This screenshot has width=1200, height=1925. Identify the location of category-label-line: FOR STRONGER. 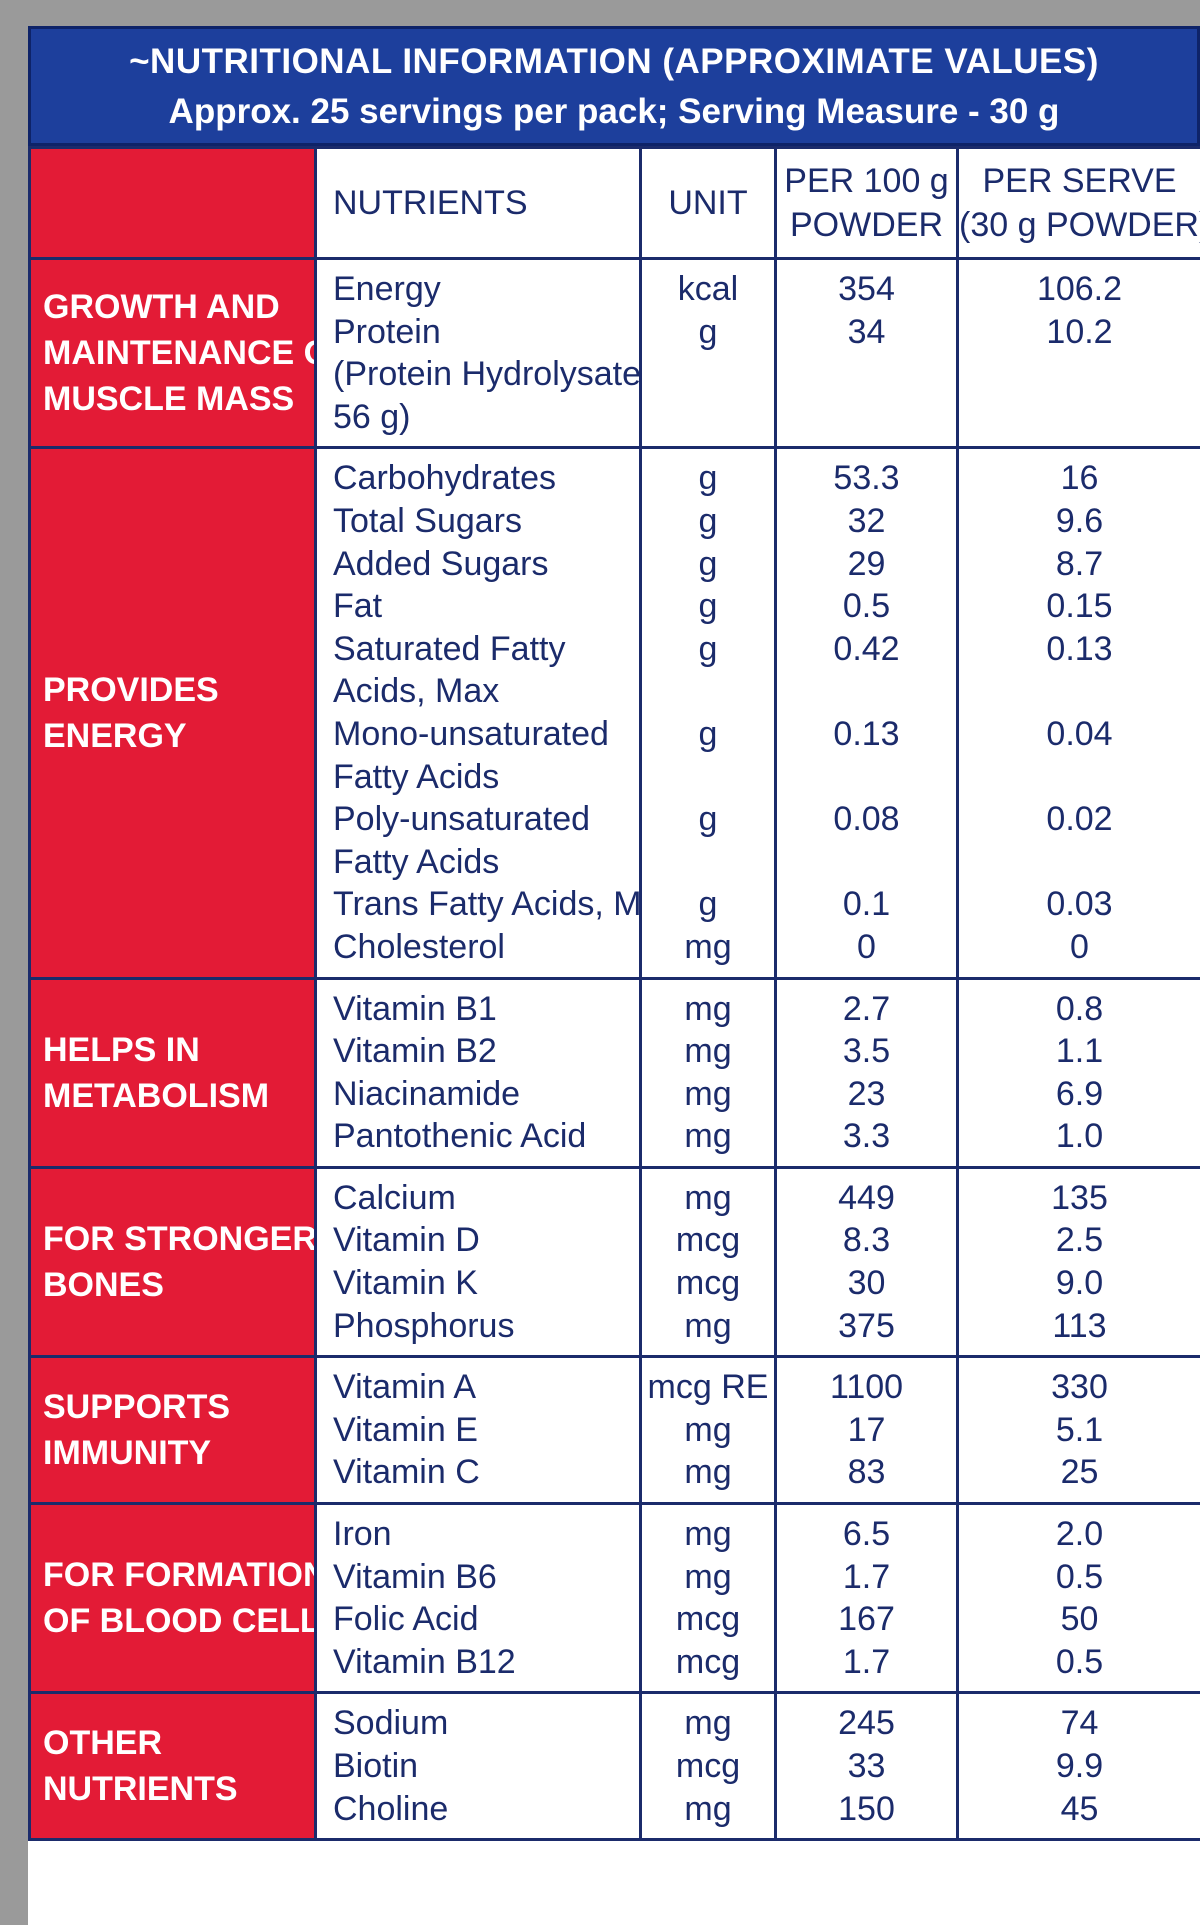
(179, 1239).